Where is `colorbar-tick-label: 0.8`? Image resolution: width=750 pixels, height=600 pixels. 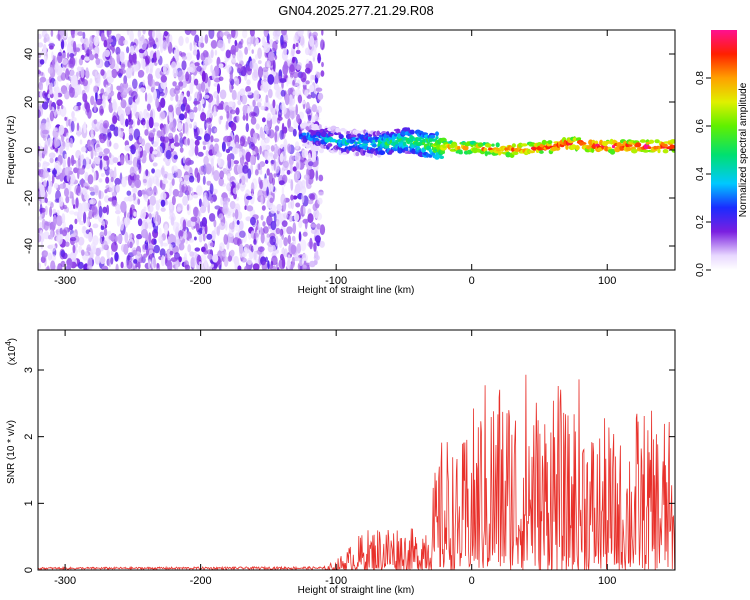 colorbar-tick-label: 0.8 is located at coordinates (700, 78).